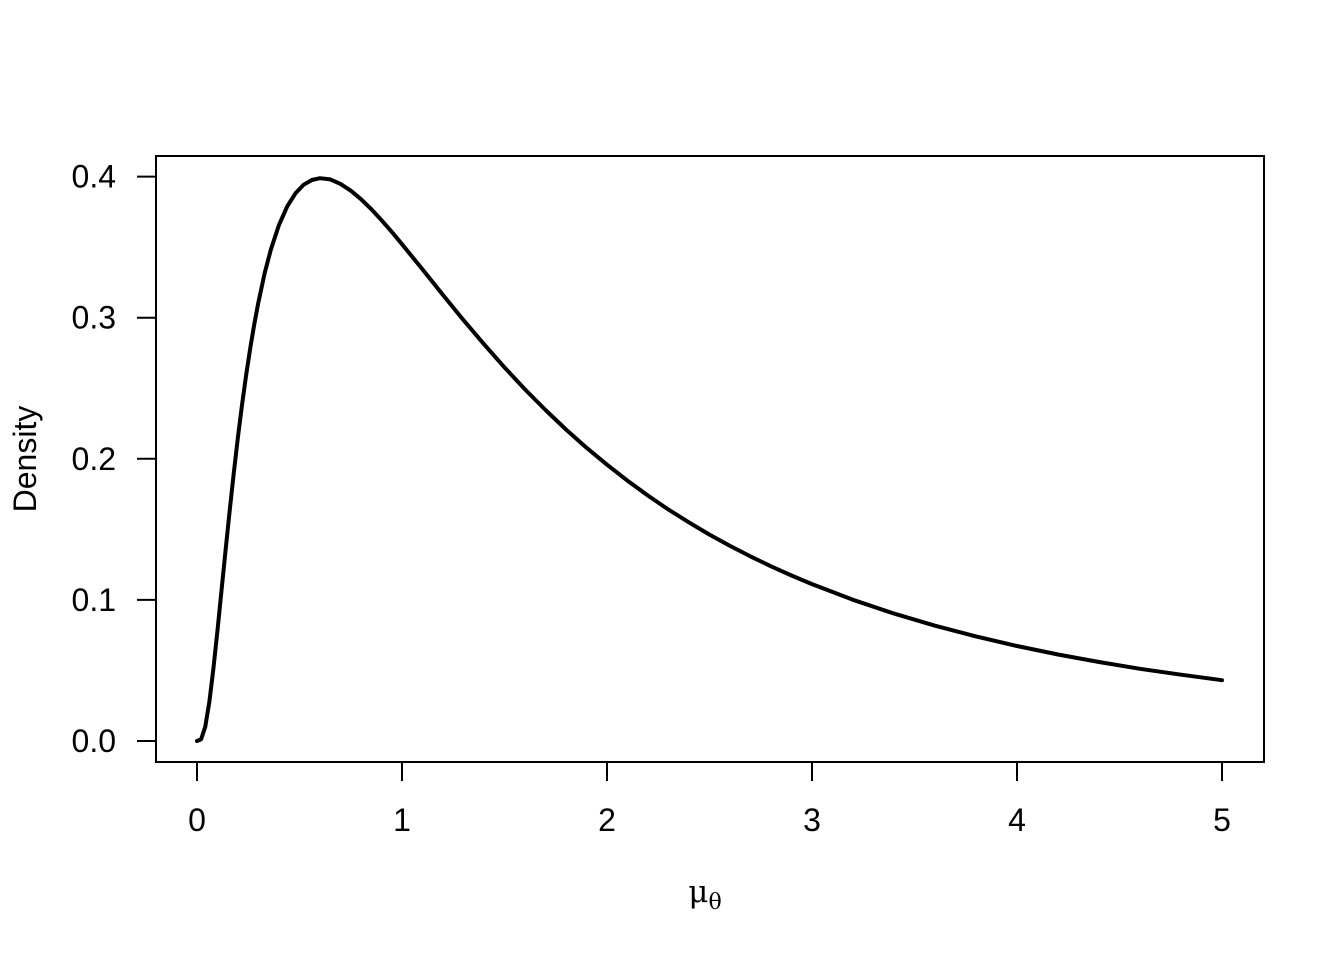 The height and width of the screenshot is (960, 1344). Describe the element at coordinates (714, 902) in the screenshot. I see `theta-subscript: θ` at that location.